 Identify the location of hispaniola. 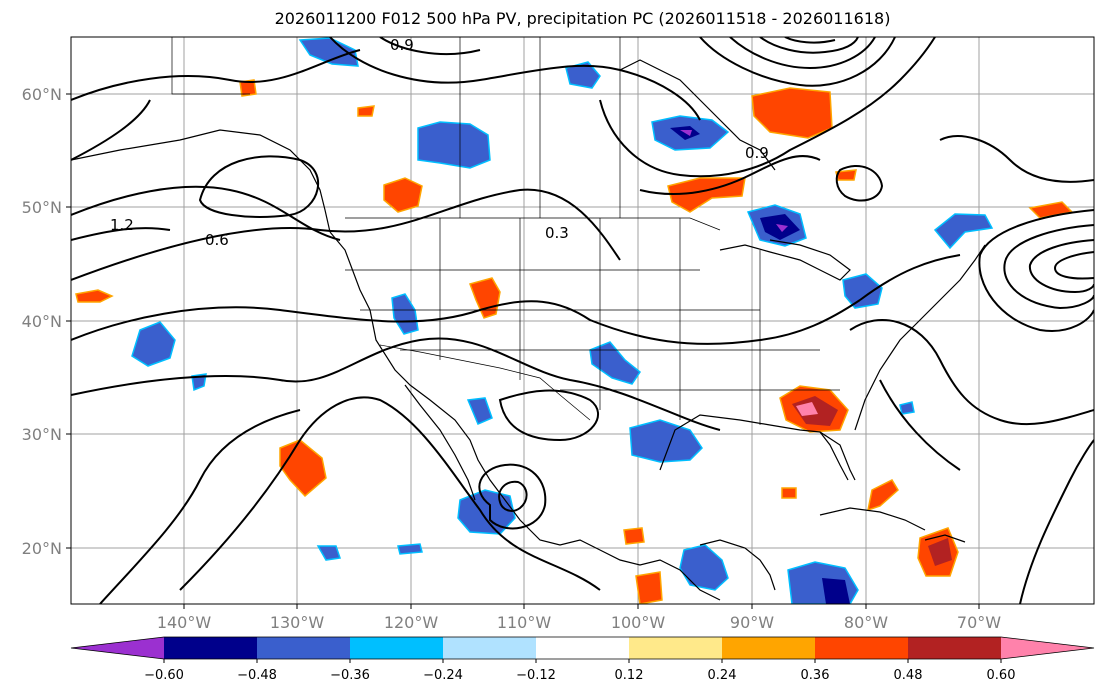
(945, 538).